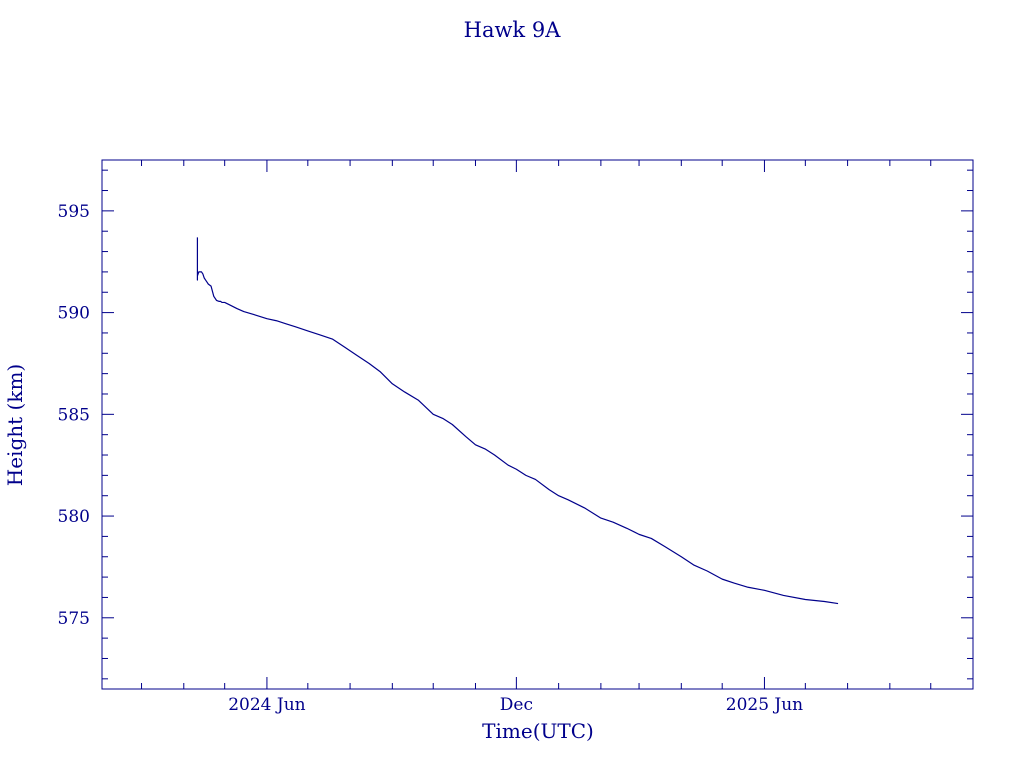  What do you see at coordinates (74, 212) in the screenshot?
I see `y-tick-label: 595` at bounding box center [74, 212].